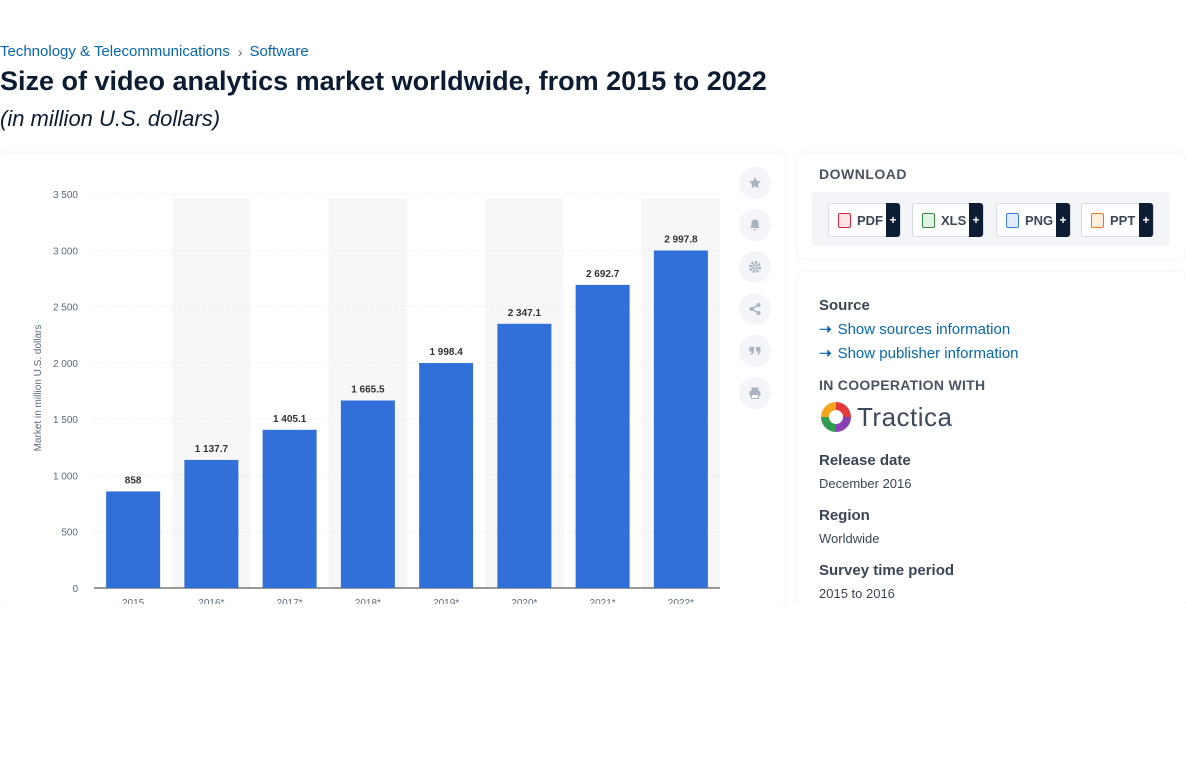 Image resolution: width=1186 pixels, height=760 pixels. I want to click on download-ppt-plus: +, so click(1146, 220).